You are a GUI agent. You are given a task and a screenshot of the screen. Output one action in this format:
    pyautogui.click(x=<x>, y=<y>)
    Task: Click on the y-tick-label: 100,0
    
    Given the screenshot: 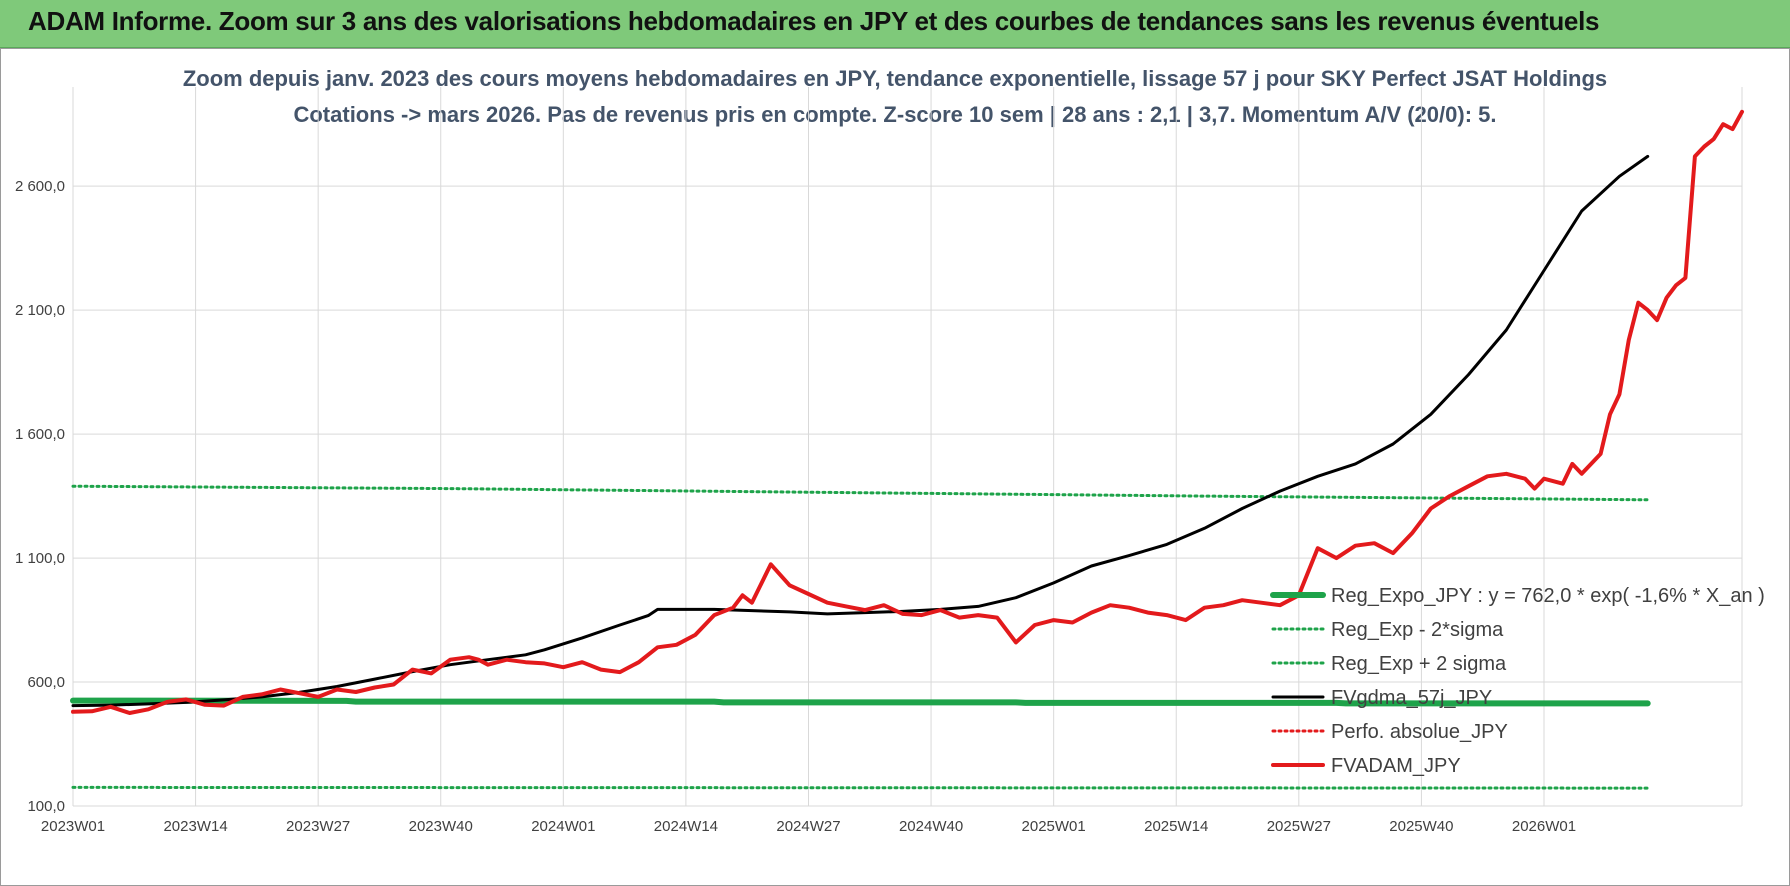 What is the action you would take?
    pyautogui.click(x=46, y=806)
    